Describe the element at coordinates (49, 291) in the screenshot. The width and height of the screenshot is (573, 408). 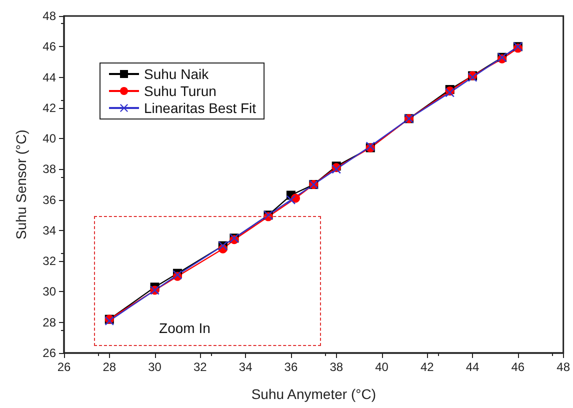
I see `y-tick-label: 30` at that location.